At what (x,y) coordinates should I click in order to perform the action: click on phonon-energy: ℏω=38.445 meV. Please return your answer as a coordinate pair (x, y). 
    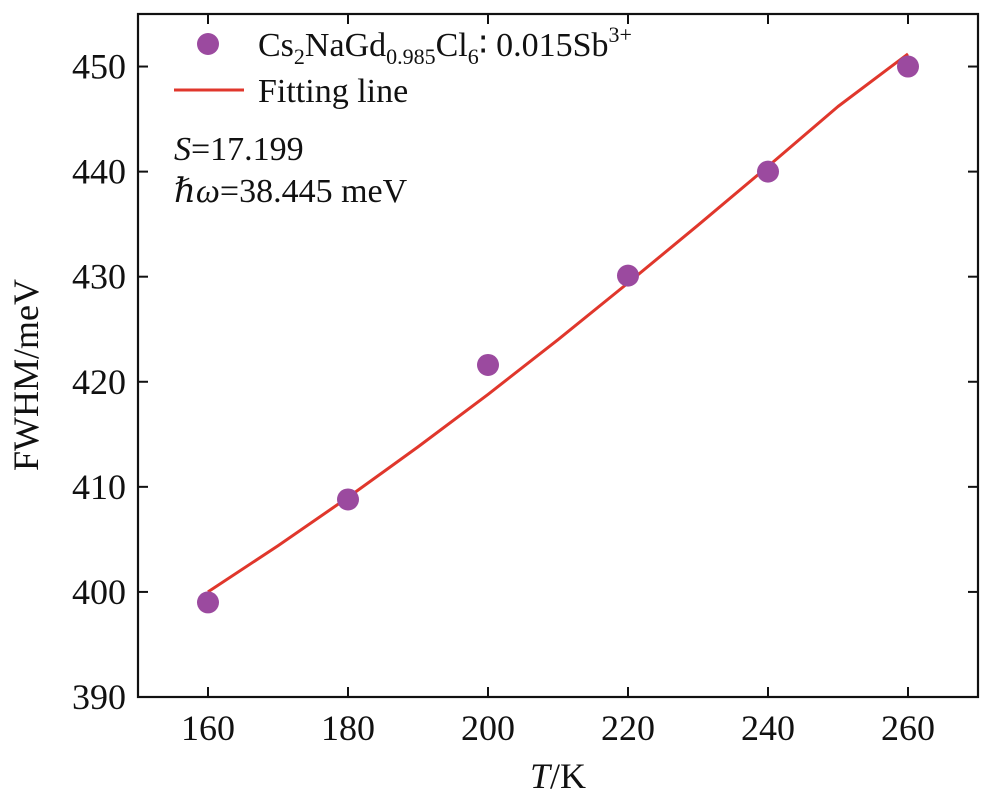
    Looking at the image, I should click on (291, 191).